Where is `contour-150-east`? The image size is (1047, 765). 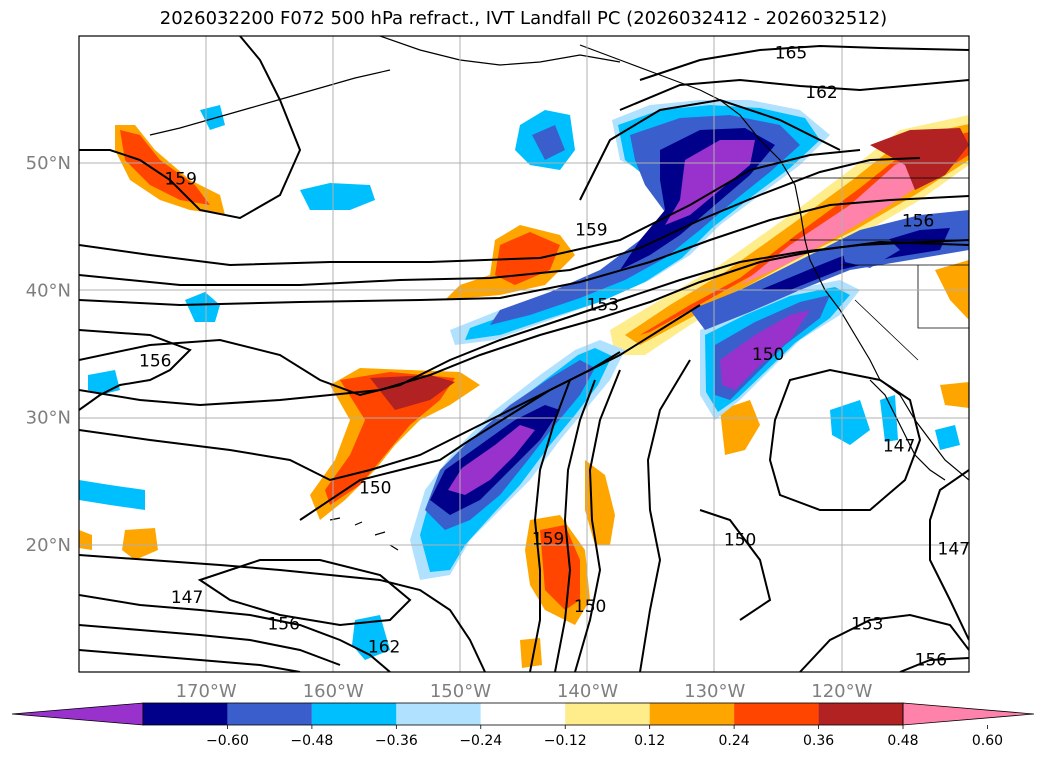
contour-150-east is located at coordinates (665, 515).